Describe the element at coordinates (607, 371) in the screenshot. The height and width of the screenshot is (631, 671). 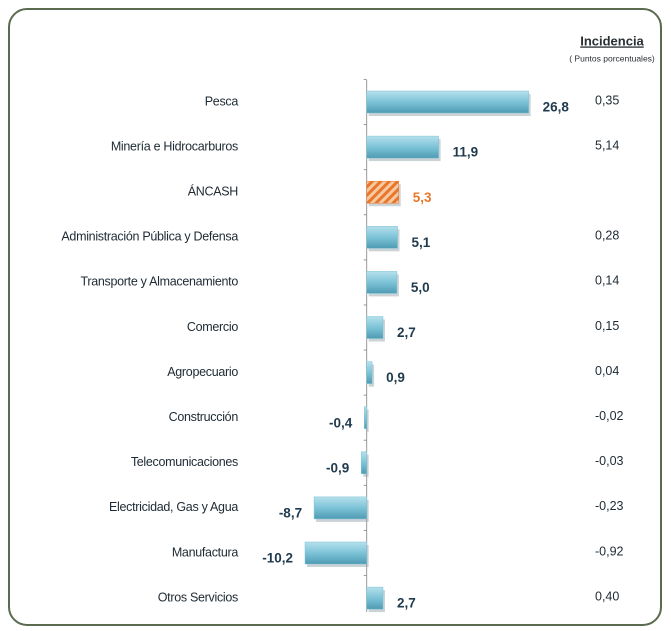
I see `incidence-label: 0,04` at that location.